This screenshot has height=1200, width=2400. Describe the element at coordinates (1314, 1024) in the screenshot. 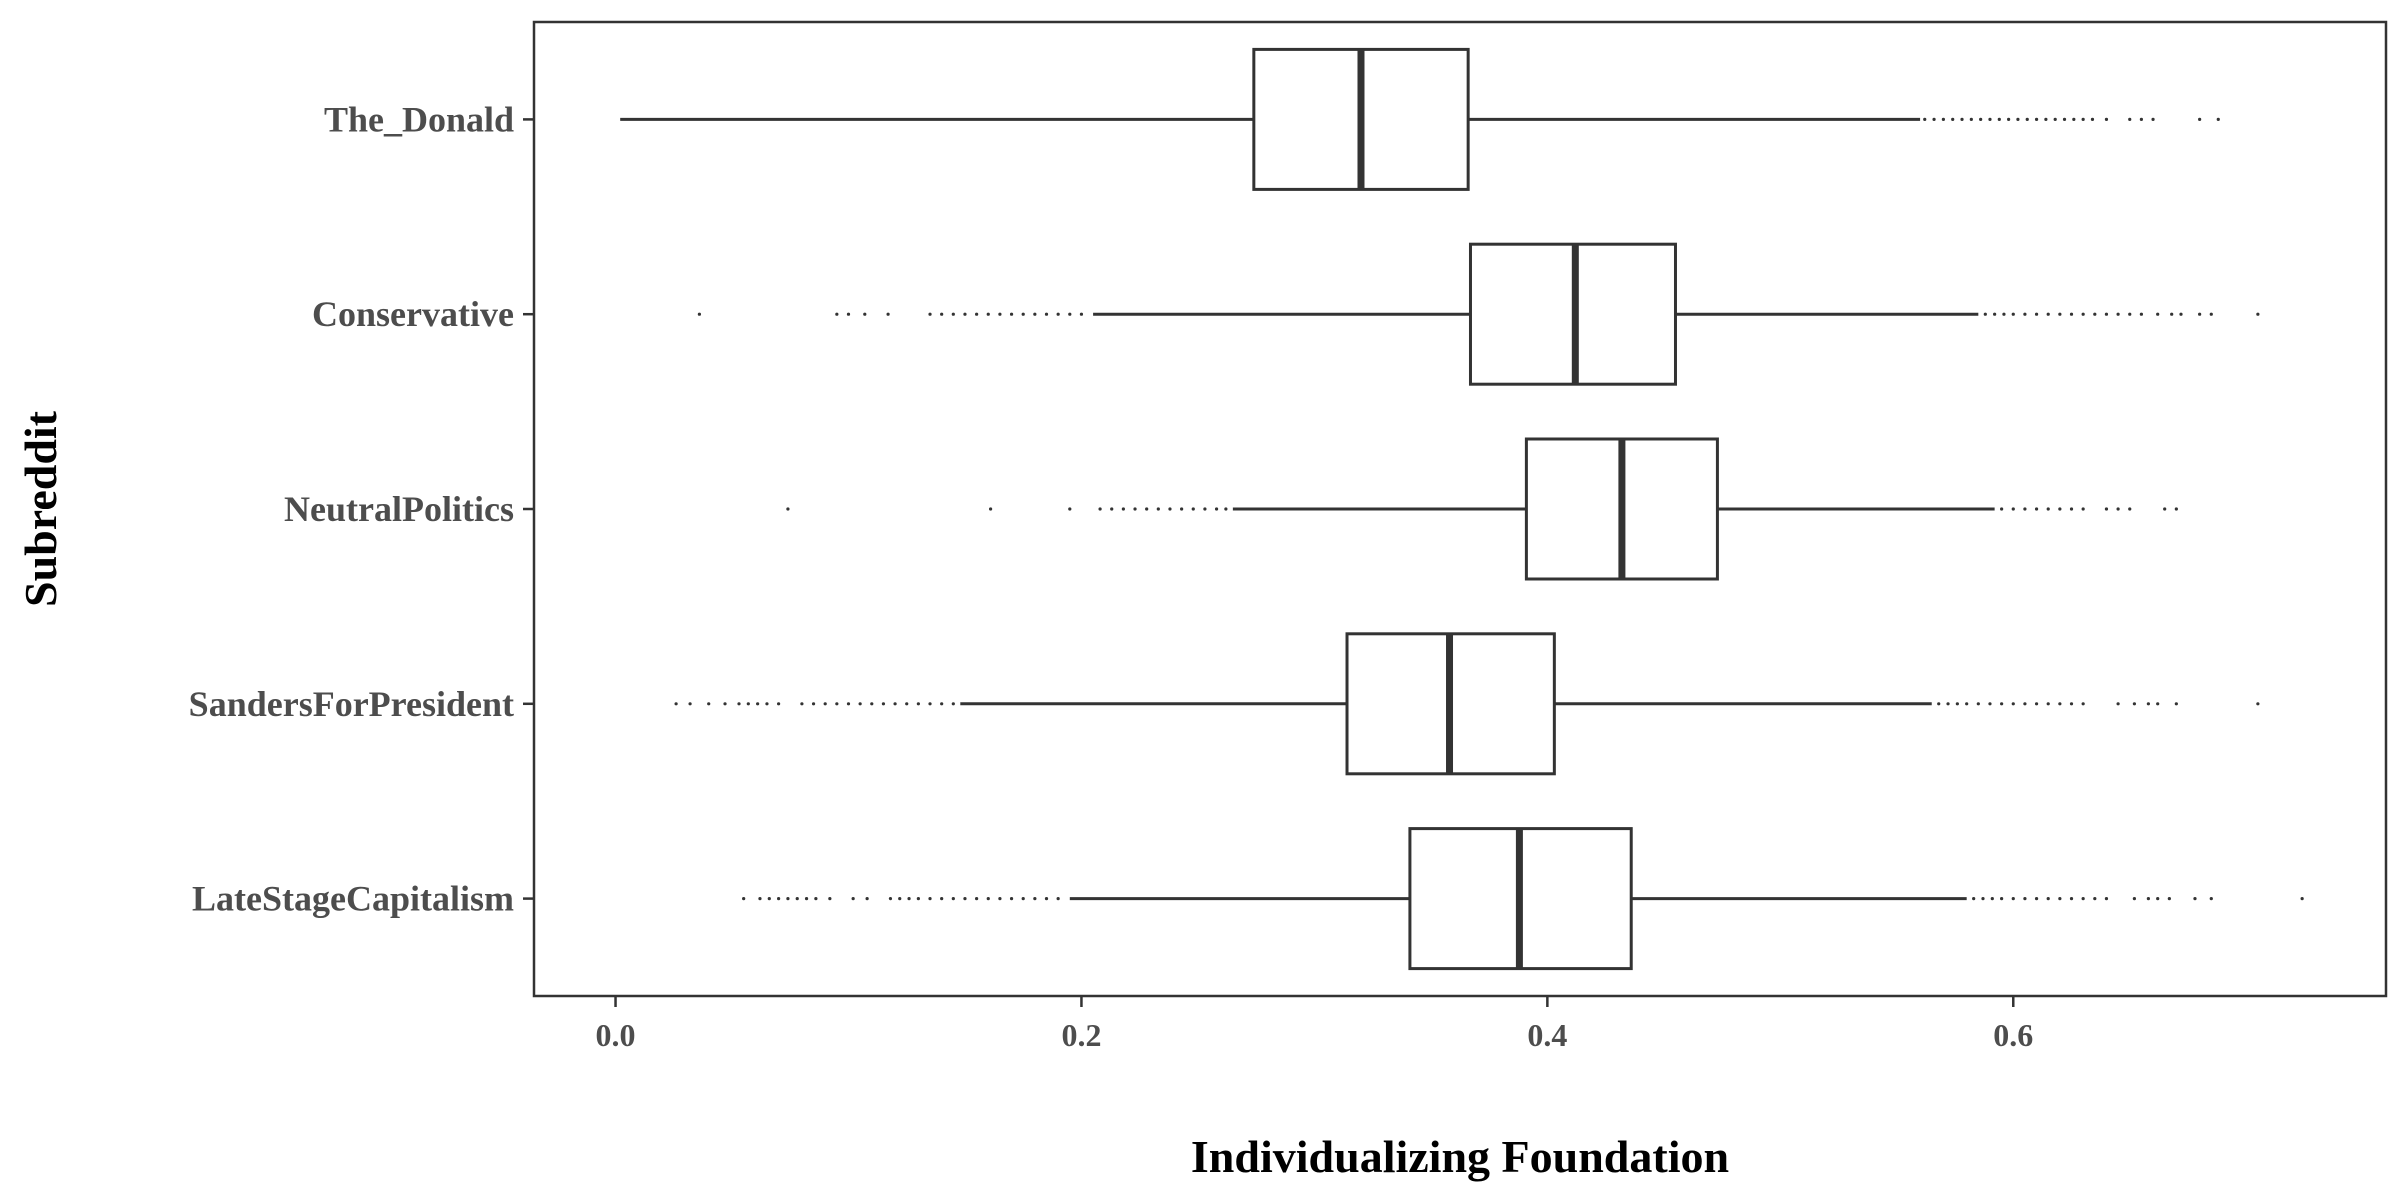

I see `x-axis: 0.0 0.2 0.4 0.6` at that location.